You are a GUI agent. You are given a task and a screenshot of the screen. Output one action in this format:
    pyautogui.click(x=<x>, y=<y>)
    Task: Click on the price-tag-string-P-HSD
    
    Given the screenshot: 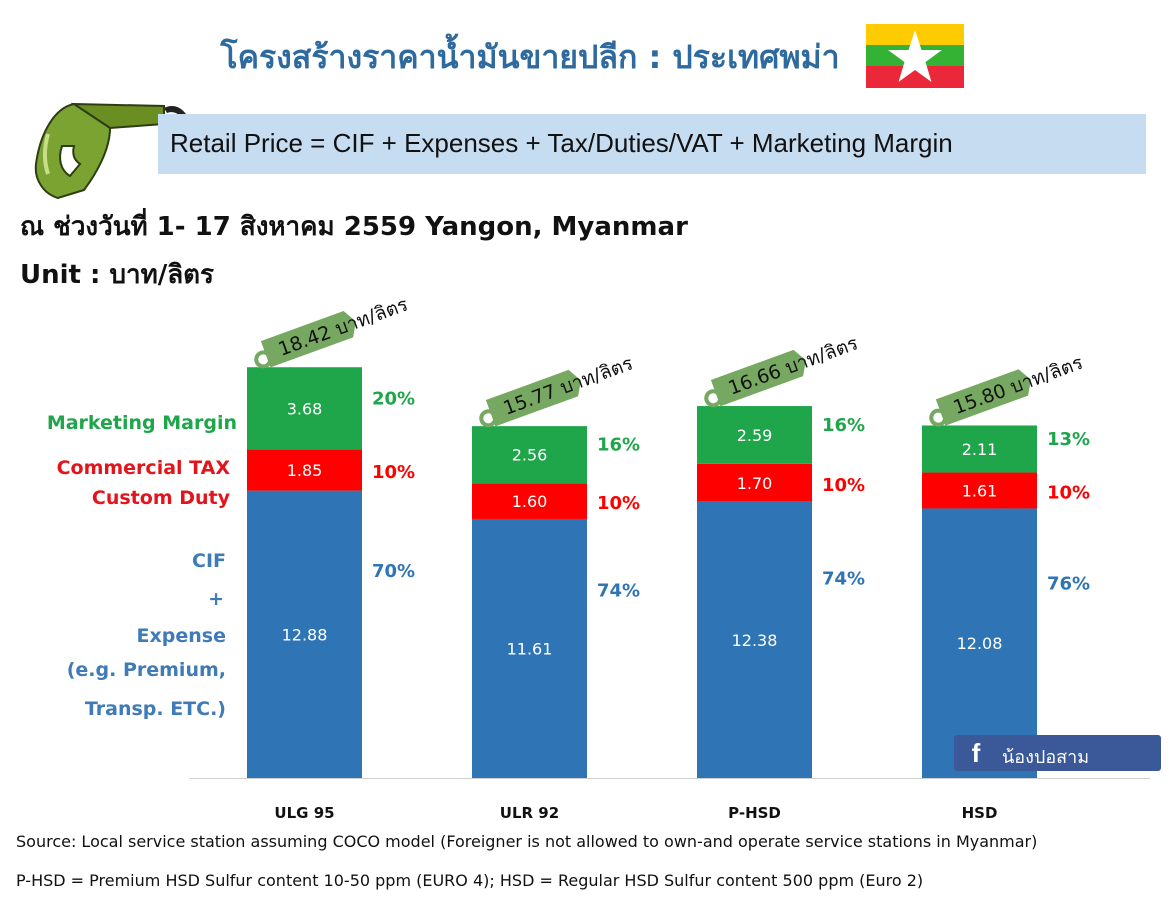 What is the action you would take?
    pyautogui.click(x=713, y=398)
    